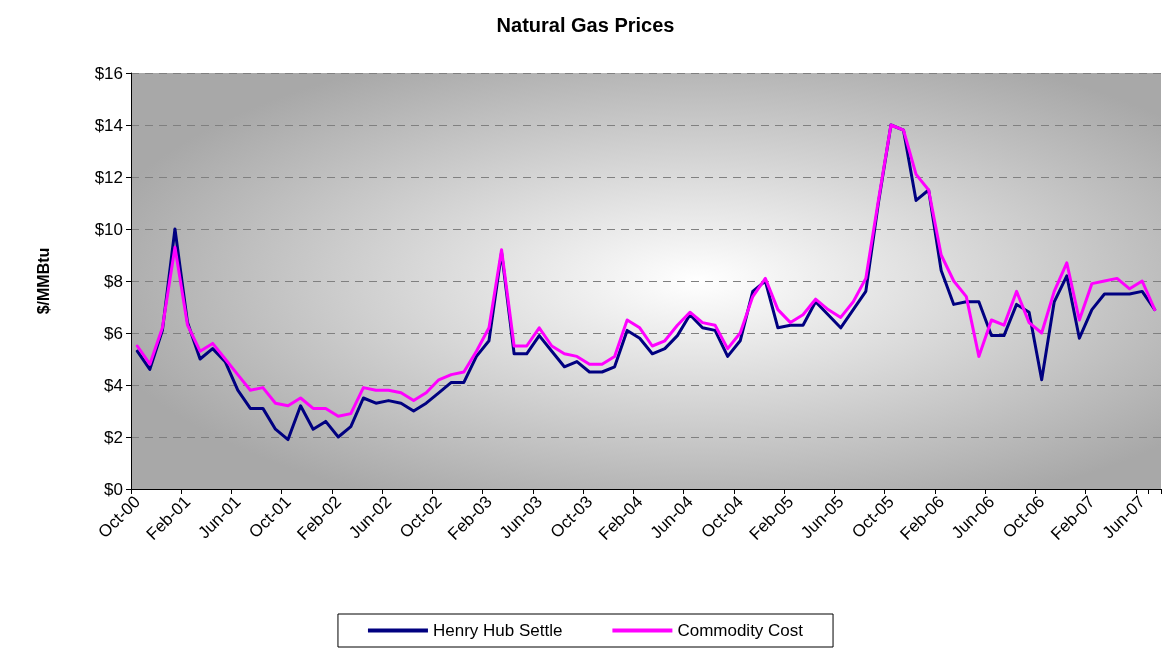 The image size is (1171, 659). Describe the element at coordinates (108, 177) in the screenshot. I see `y-tick-label: $12` at that location.